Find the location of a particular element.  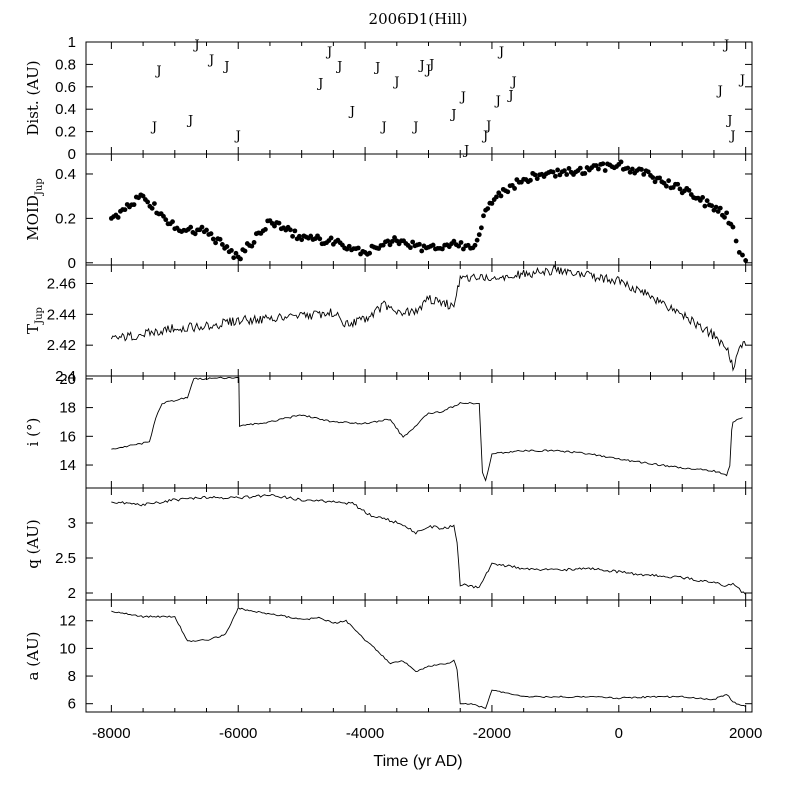

y-axis-label: TJup is located at coordinates (34, 320).